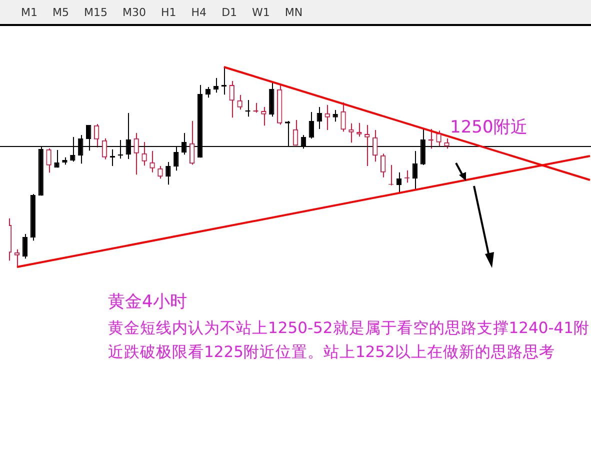  What do you see at coordinates (134, 12) in the screenshot?
I see `text: M30` at bounding box center [134, 12].